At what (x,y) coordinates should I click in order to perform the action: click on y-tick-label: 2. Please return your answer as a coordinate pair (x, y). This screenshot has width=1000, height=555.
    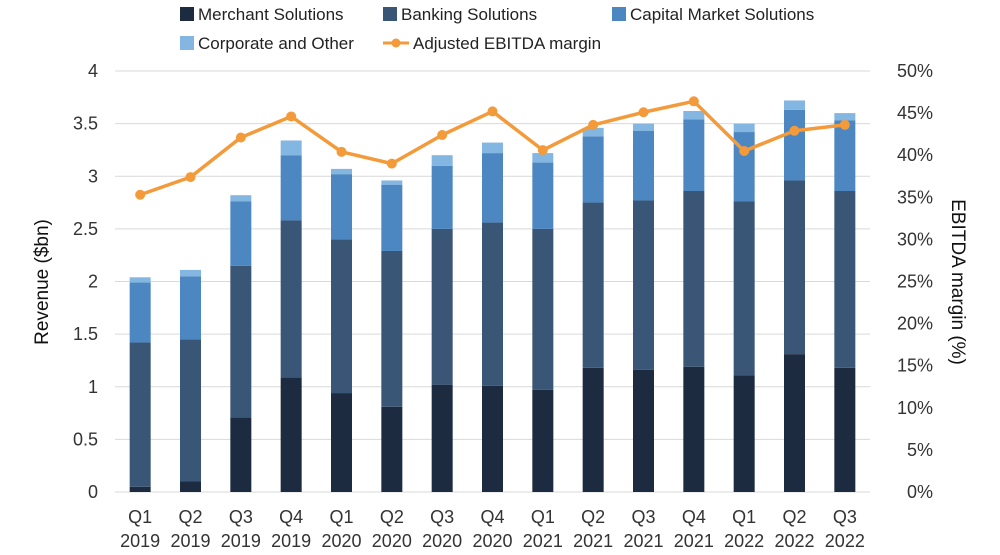
    Looking at the image, I should click on (93, 282).